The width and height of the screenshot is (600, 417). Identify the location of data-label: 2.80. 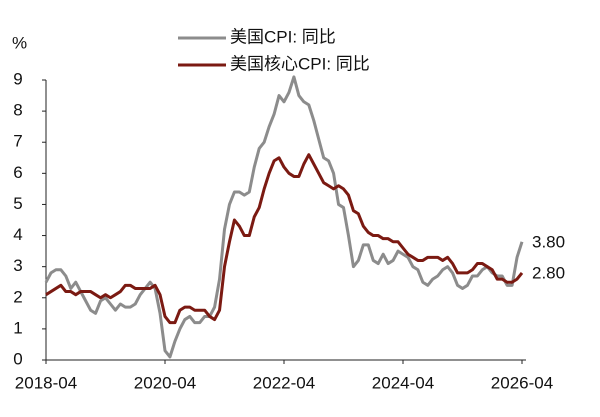
(548, 272).